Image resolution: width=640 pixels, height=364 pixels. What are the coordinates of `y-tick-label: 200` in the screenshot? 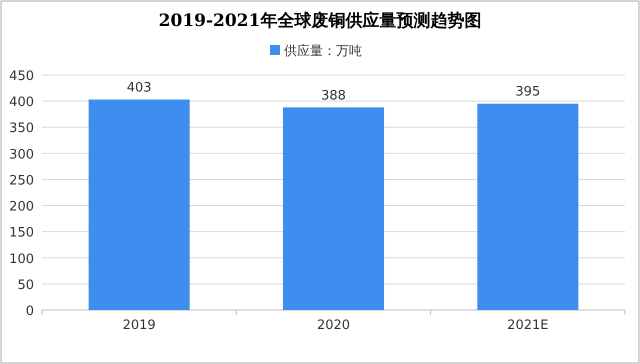 It's located at (21, 207).